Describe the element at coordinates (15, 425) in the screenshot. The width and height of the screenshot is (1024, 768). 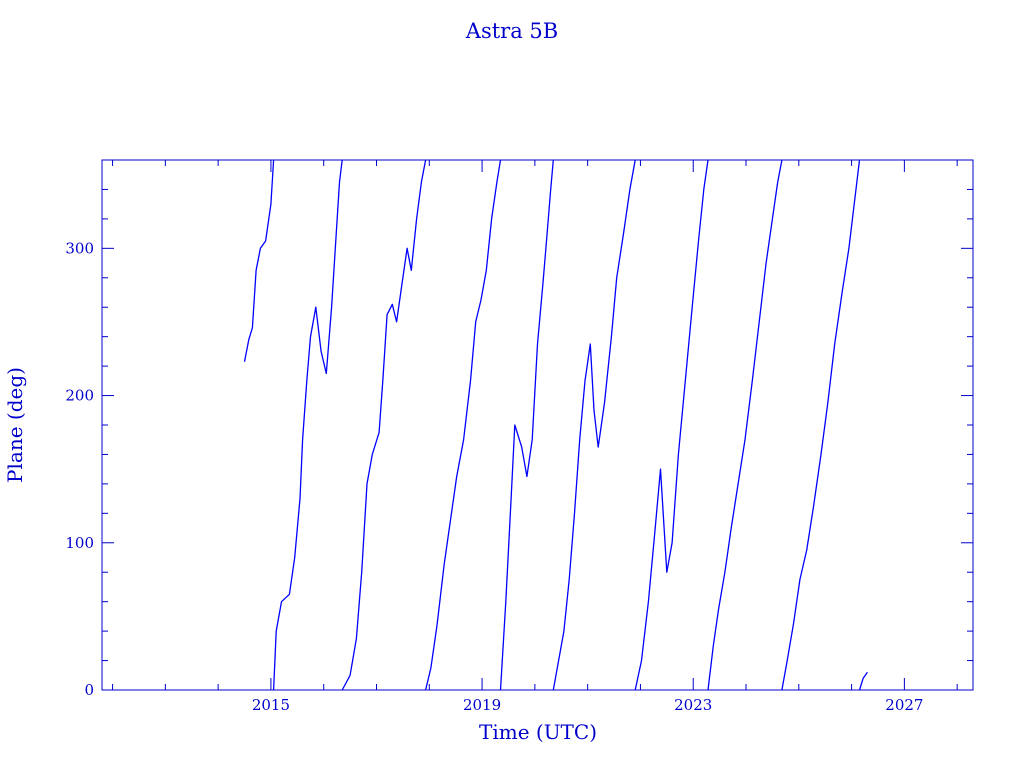
I see `y-axis-label: Plane (deg)` at that location.